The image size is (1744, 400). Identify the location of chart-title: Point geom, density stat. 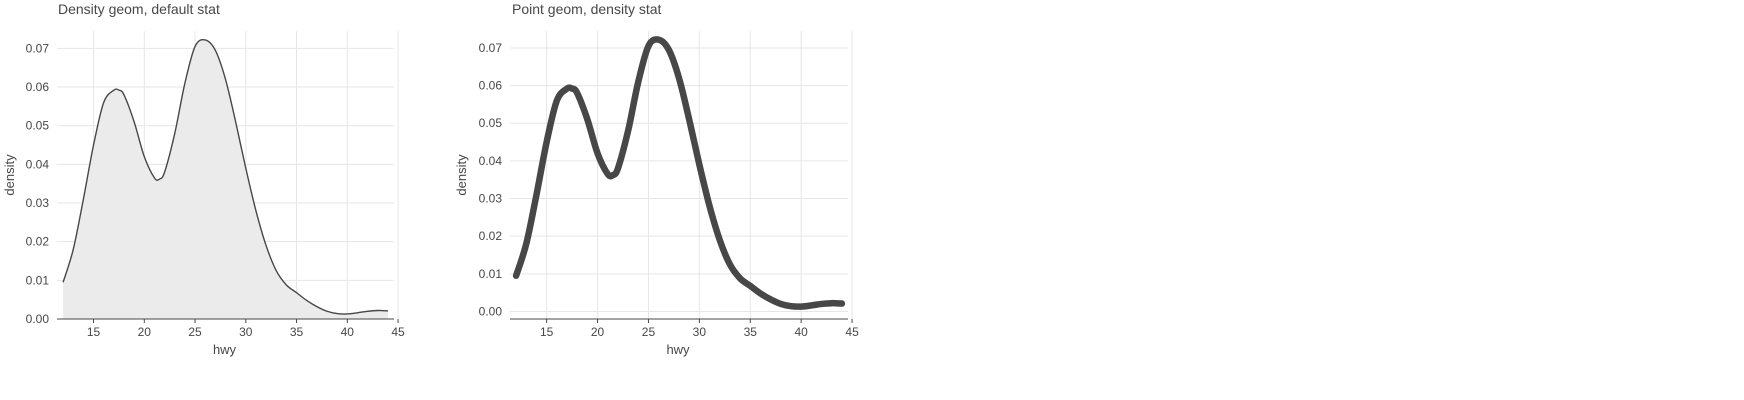
(587, 9).